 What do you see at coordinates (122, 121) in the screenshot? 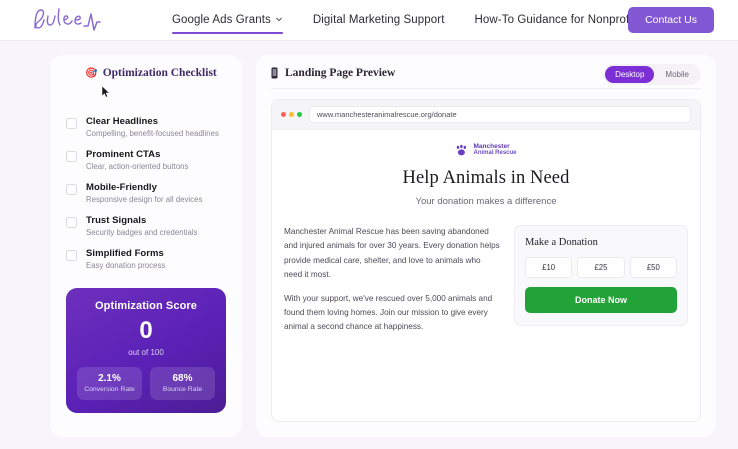
I see `checklist-item-label: Clear Headlines` at bounding box center [122, 121].